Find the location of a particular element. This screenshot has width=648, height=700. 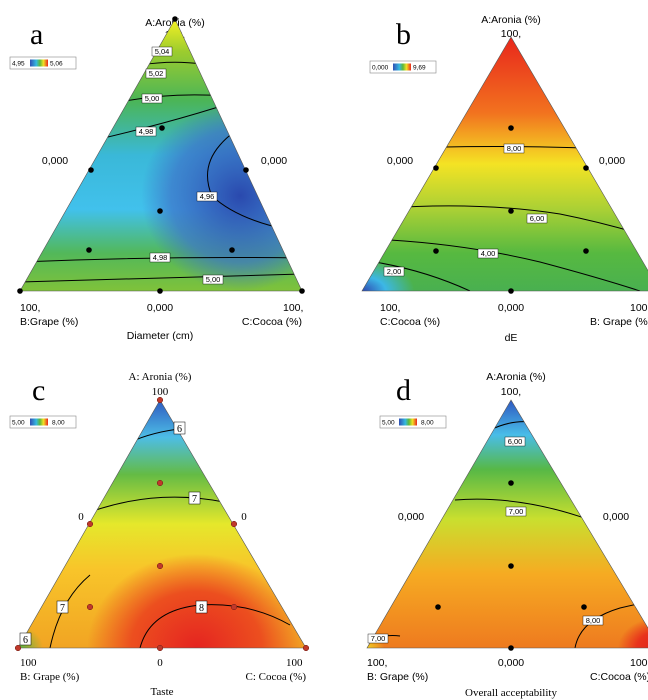

legend-b: 0,000 9,69 is located at coordinates (403, 67).